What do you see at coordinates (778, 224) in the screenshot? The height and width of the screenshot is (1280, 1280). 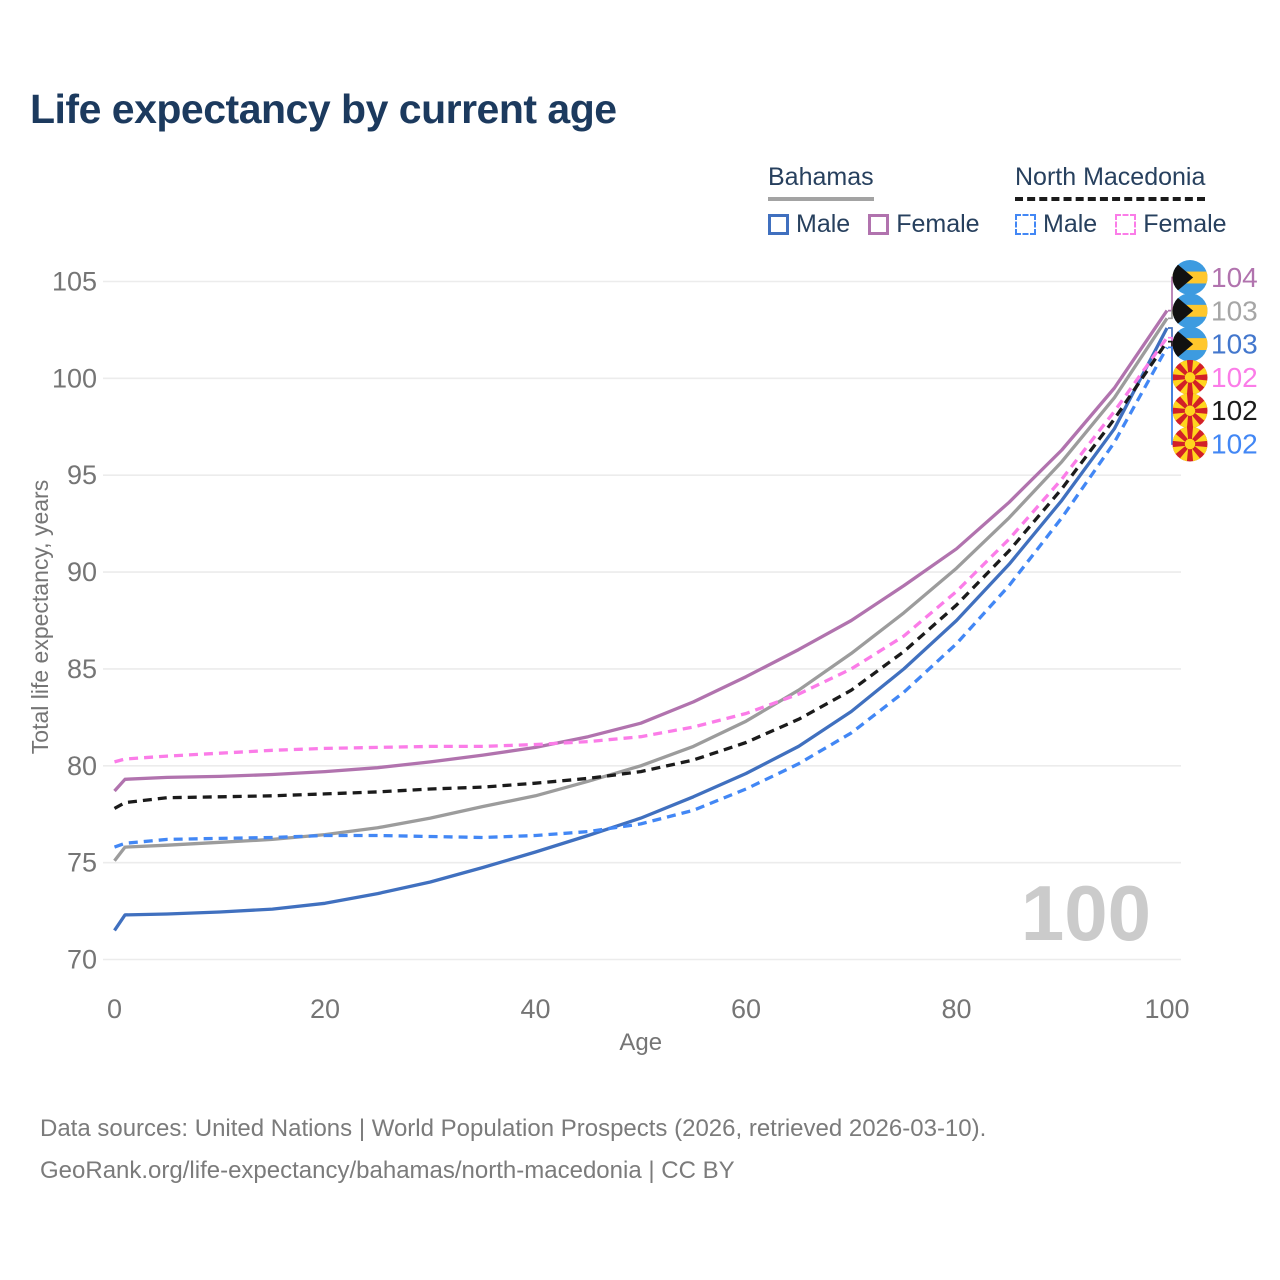 I see `bahamas-male-swatch-icon` at bounding box center [778, 224].